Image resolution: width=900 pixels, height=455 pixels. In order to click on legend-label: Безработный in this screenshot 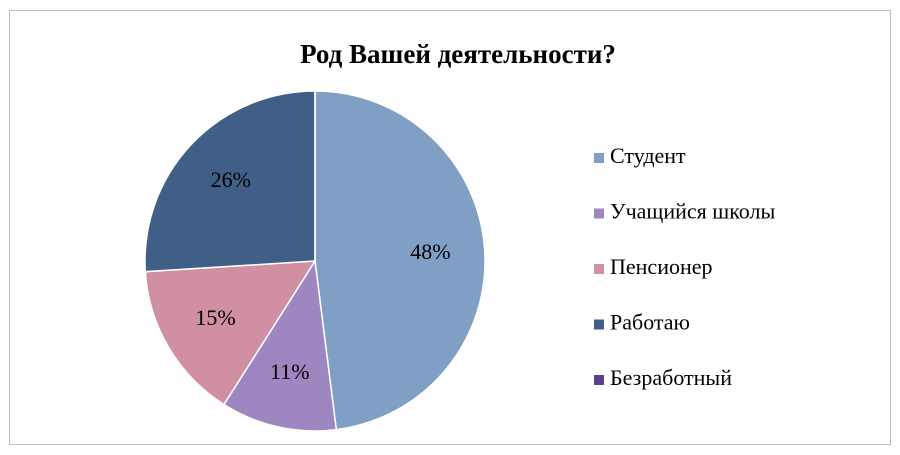, I will do `click(671, 377)`.